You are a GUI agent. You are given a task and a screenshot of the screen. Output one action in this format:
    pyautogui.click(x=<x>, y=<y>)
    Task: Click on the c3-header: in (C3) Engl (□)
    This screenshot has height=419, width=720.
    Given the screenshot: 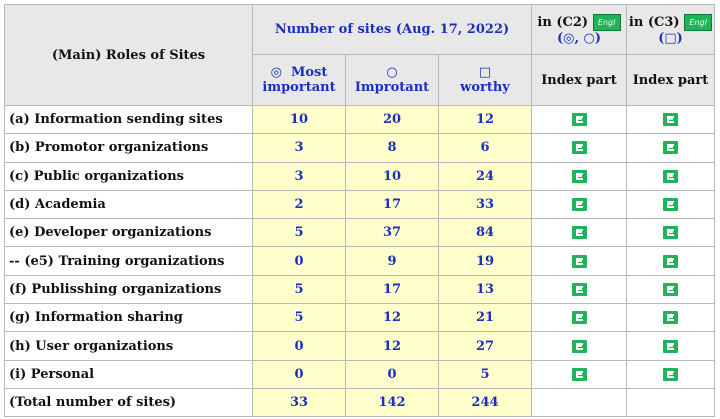 What is the action you would take?
    pyautogui.click(x=670, y=29)
    